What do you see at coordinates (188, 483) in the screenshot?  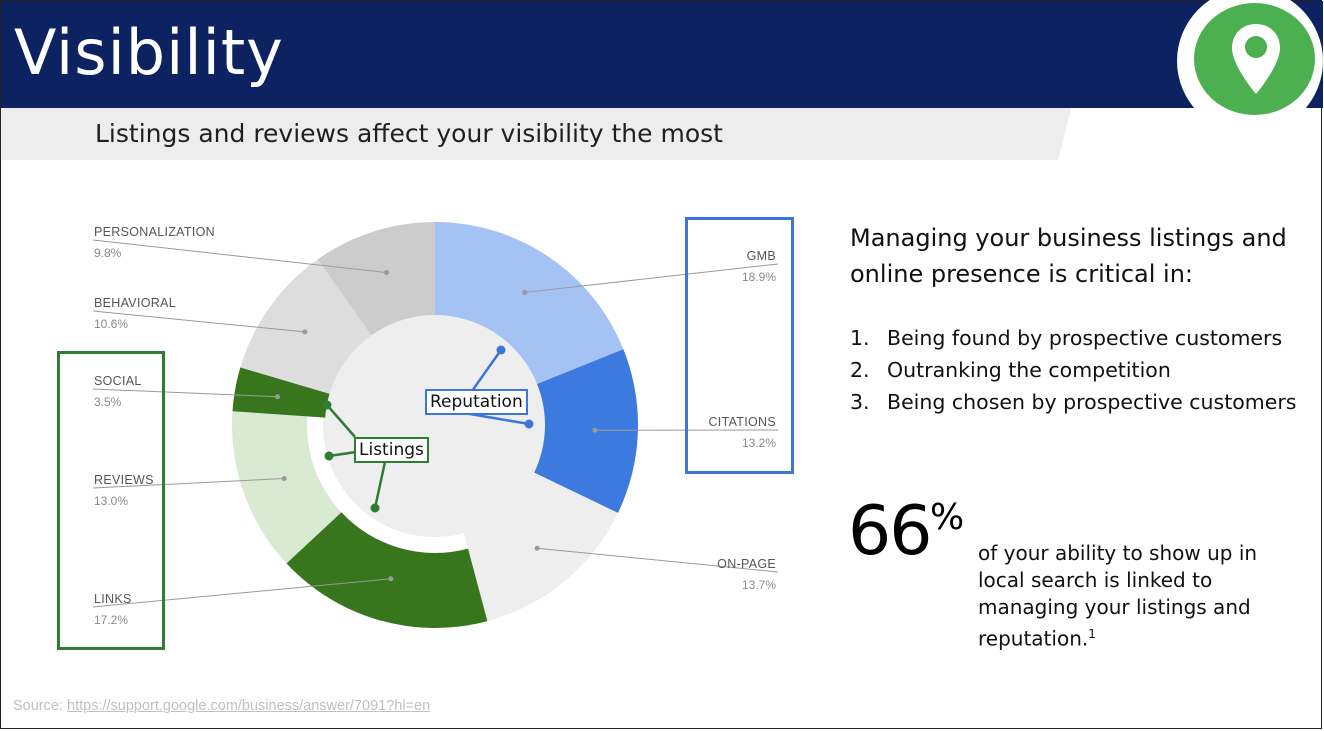 I see `leader-line-reviews` at bounding box center [188, 483].